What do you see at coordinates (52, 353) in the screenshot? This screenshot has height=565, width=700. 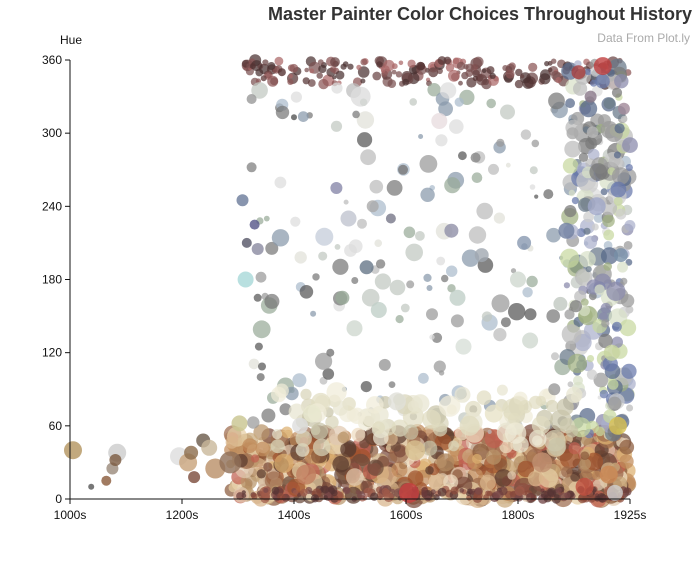 I see `y-tick-label: 120` at bounding box center [52, 353].